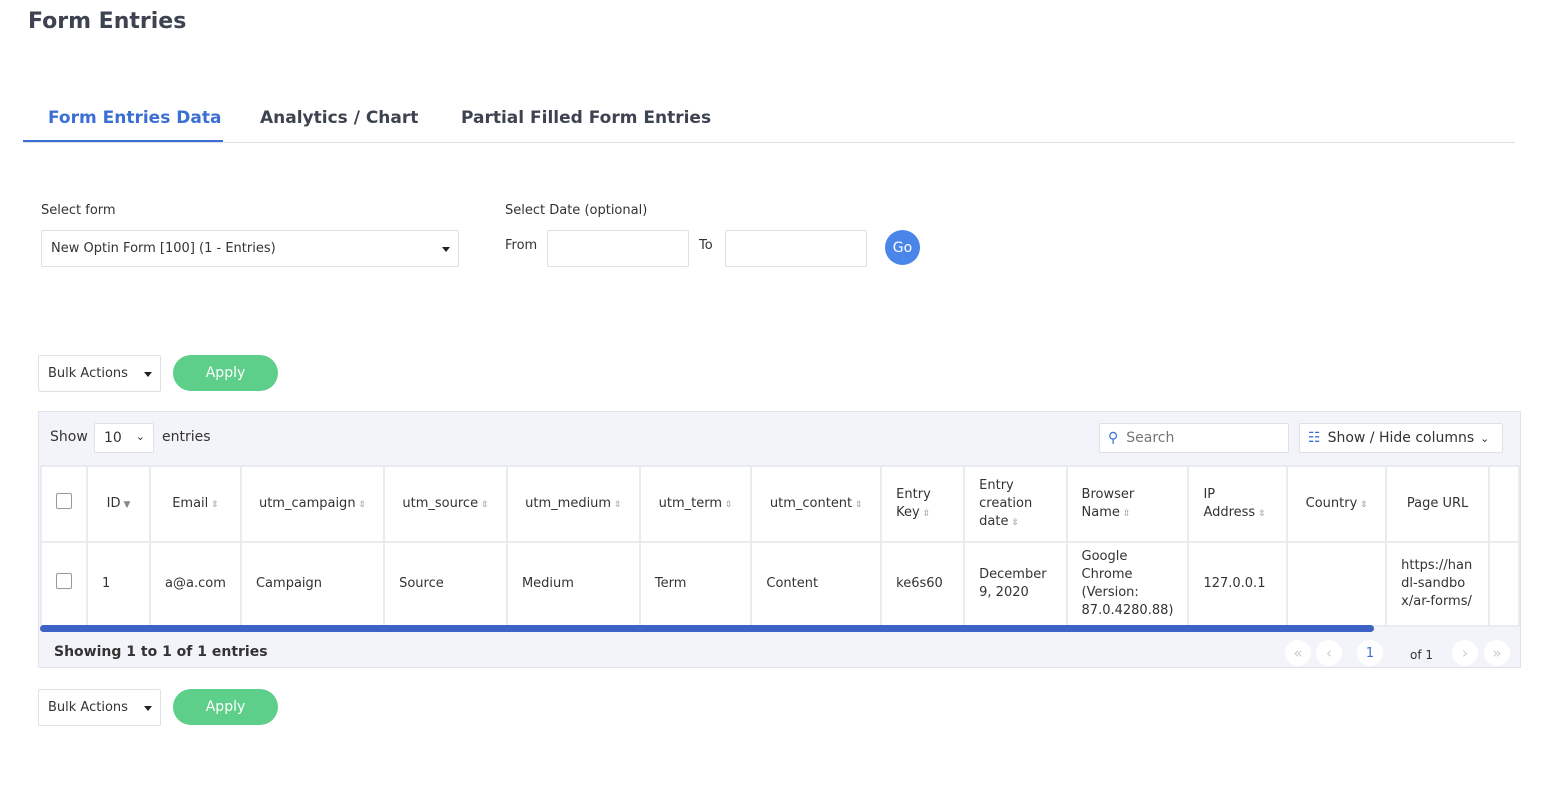 The height and width of the screenshot is (785, 1547). Describe the element at coordinates (707, 628) in the screenshot. I see `horizontal-scrollbar` at that location.